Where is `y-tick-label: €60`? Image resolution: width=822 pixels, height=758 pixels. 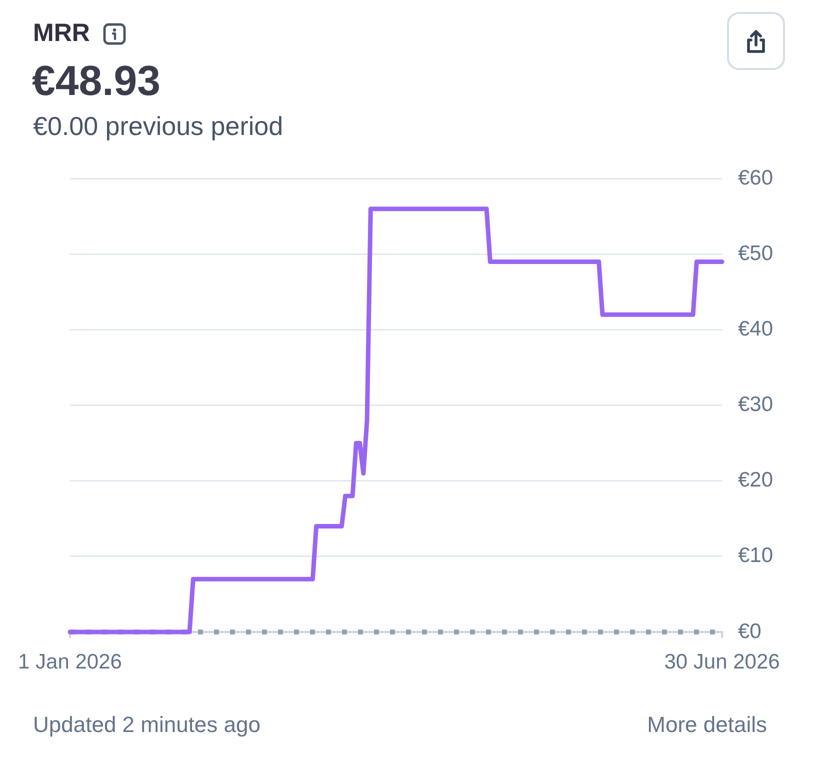
y-tick-label: €60 is located at coordinates (756, 178).